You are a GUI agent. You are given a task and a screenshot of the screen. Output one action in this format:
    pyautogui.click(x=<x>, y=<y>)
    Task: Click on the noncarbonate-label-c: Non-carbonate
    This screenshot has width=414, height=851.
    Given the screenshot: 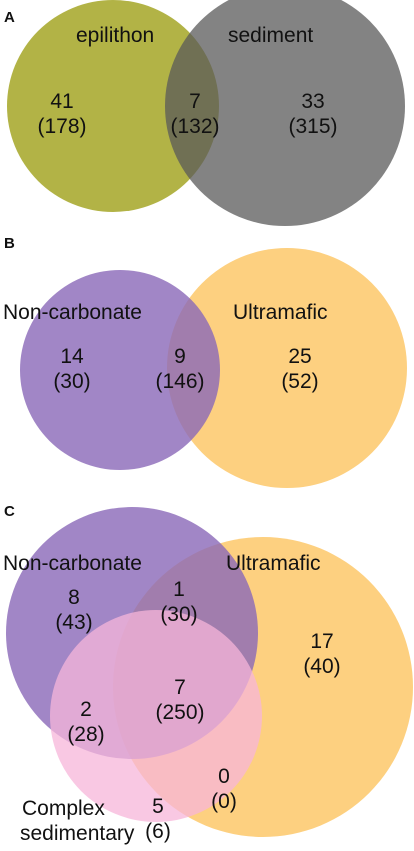 What is the action you would take?
    pyautogui.click(x=72, y=563)
    